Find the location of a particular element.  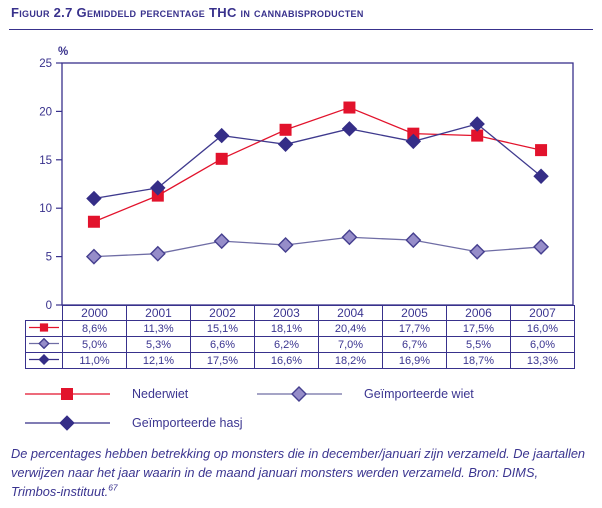

table-value-cell: 5,5% is located at coordinates (478, 344).